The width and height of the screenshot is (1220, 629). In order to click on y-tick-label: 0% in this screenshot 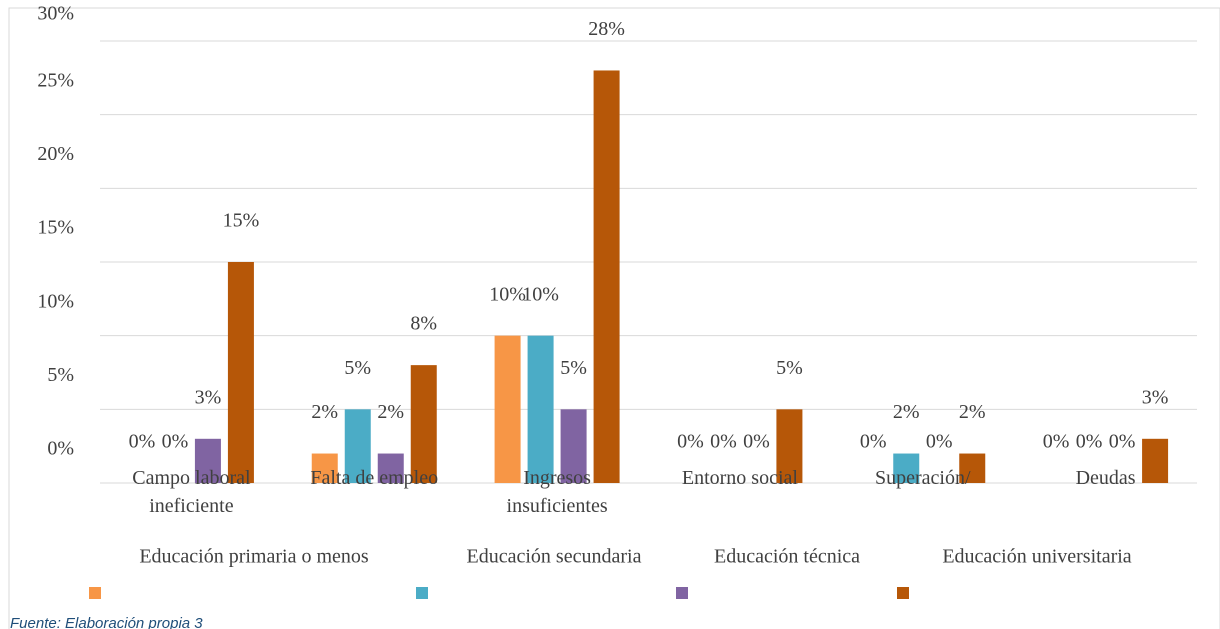, I will do `click(60, 449)`.